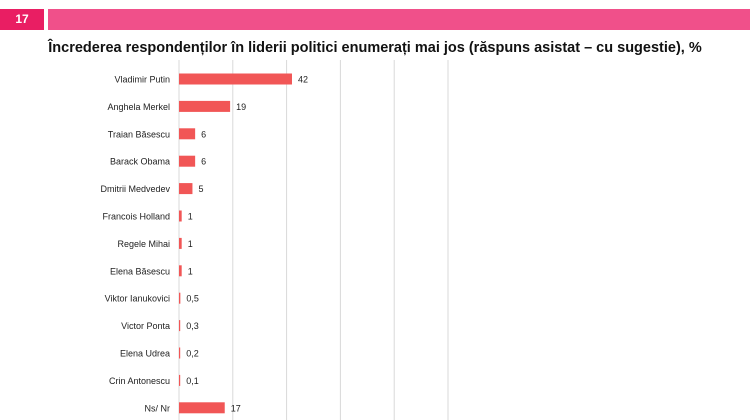  Describe the element at coordinates (137, 299) in the screenshot. I see `category-label: Viktor Ianukovici` at that location.